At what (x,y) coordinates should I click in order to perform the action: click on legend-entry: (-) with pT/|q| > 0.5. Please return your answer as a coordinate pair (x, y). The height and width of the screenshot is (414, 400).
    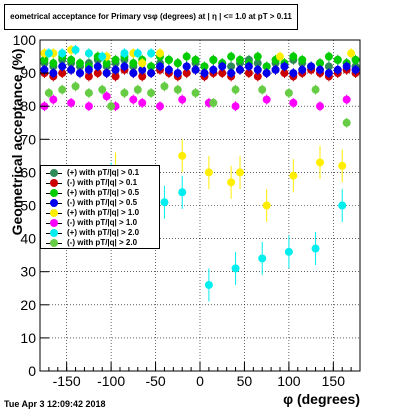
    Looking at the image, I should click on (100, 203).